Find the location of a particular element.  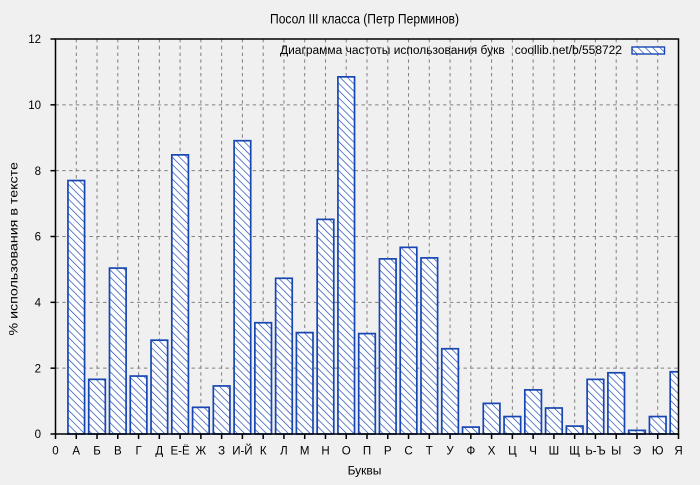

svg-text: Ш is located at coordinates (554, 451).